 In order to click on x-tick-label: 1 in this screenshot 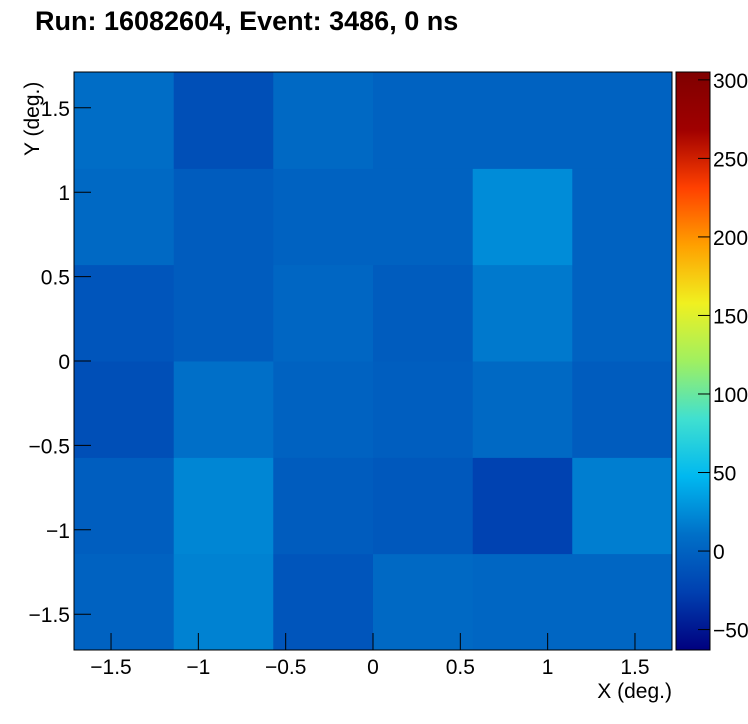, I will do `click(548, 667)`.